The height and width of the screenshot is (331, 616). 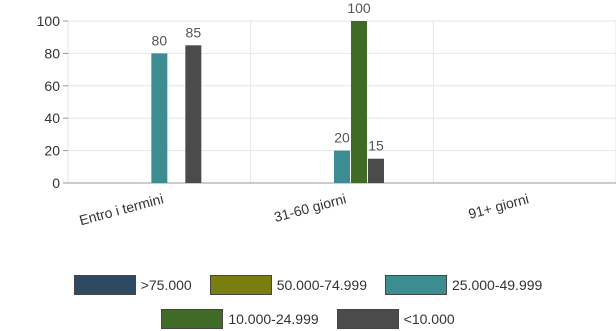 What do you see at coordinates (499, 205) in the screenshot?
I see `x-category-label: 91+ giorni` at bounding box center [499, 205].